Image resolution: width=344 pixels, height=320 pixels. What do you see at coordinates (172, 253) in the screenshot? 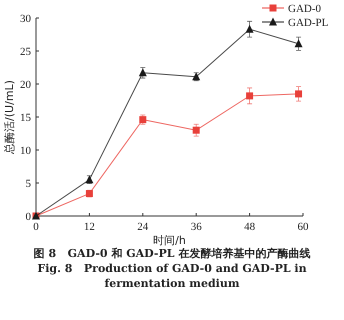
I see `text: 图 8 GAD-0 和 GAD-PL 在发酵培养基中的产酶曲线` at bounding box center [172, 253].